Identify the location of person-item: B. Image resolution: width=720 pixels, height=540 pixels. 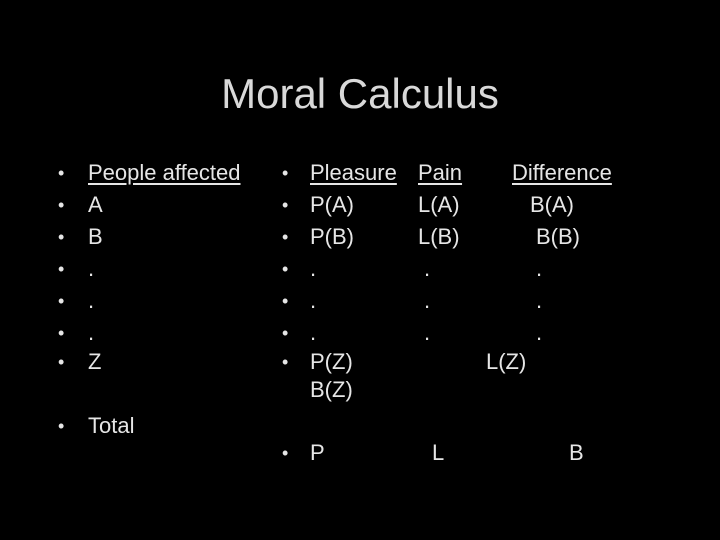
(95, 236).